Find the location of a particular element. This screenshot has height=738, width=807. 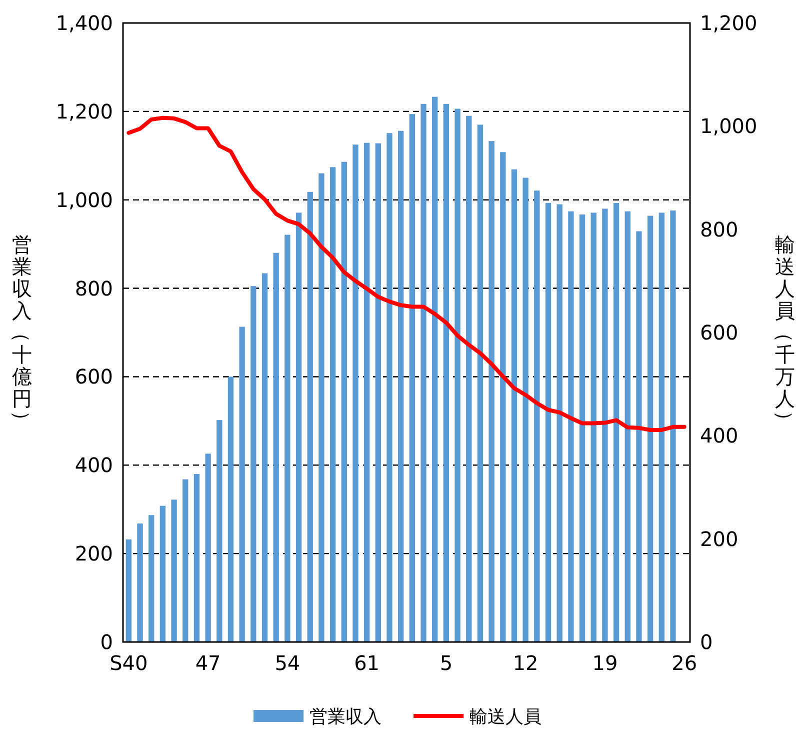

x-tick-label: 61 is located at coordinates (367, 663).